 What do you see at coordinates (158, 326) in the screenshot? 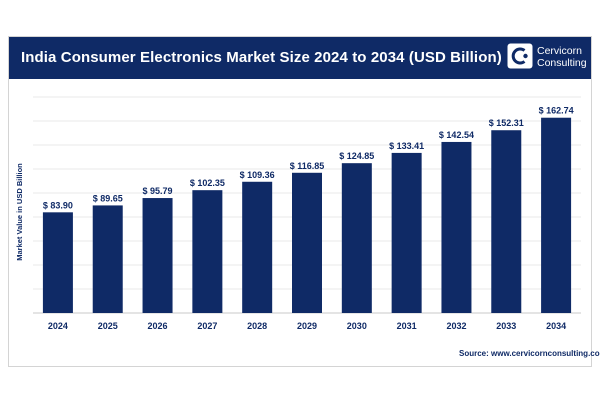
I see `x-tick-2026: 2026` at bounding box center [158, 326].